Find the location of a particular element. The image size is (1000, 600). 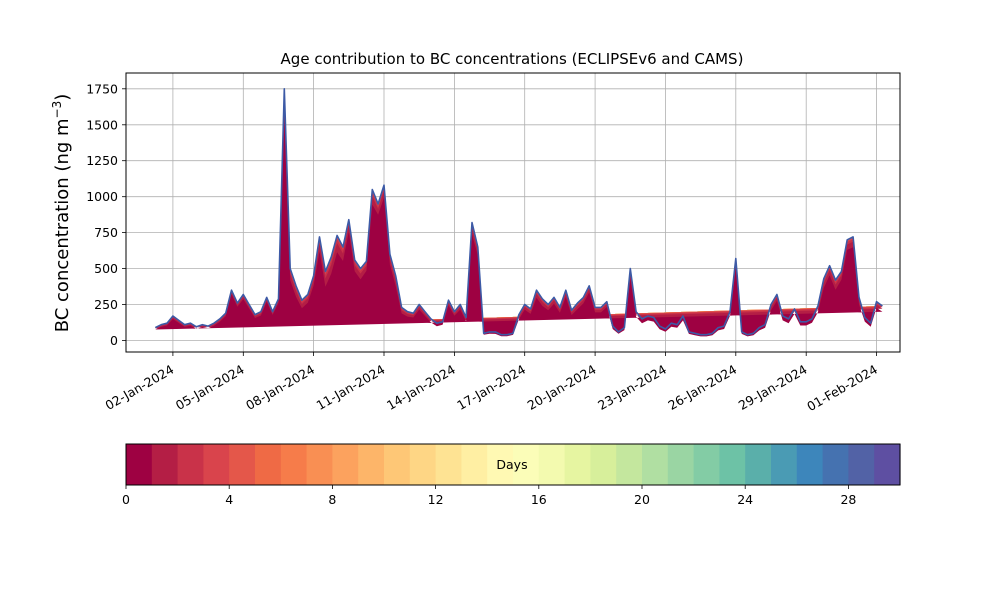

x-tick-label: 02-Jan-2024 is located at coordinates (139, 387).